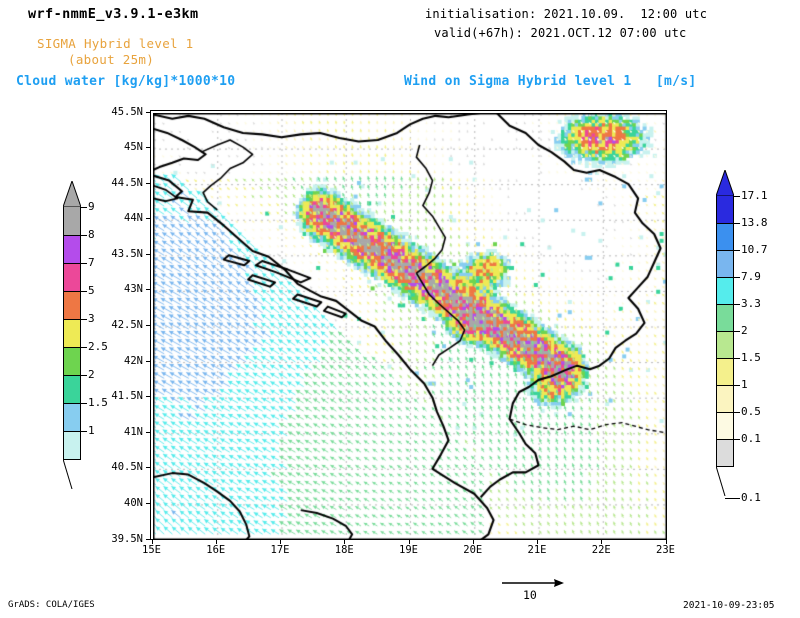 The width and height of the screenshot is (800, 618). Describe the element at coordinates (133, 218) in the screenshot. I see `y-axis-label: 44N` at that location.